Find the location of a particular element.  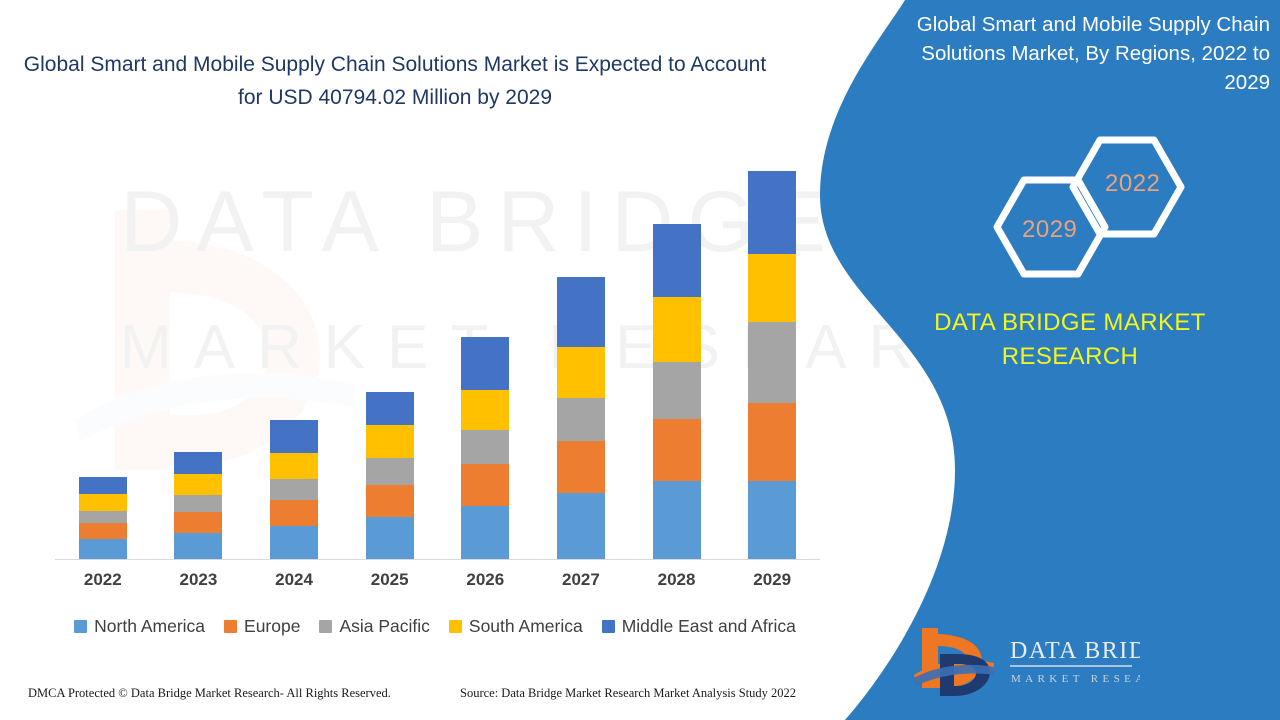

bar-2026 is located at coordinates (485, 447).